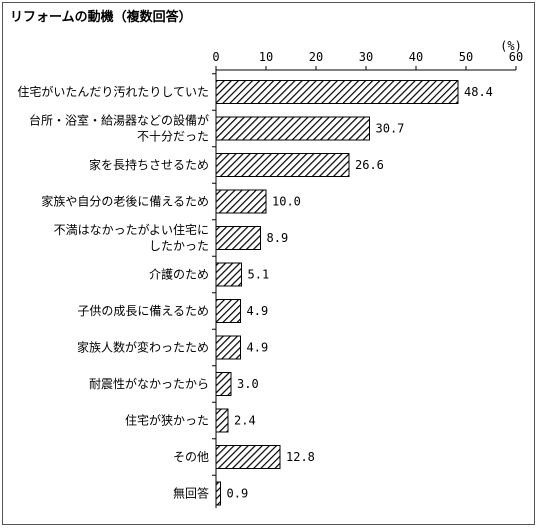 The width and height of the screenshot is (539, 529). Describe the element at coordinates (259, 275) in the screenshot. I see `bar-value-label: 5.1` at that location.